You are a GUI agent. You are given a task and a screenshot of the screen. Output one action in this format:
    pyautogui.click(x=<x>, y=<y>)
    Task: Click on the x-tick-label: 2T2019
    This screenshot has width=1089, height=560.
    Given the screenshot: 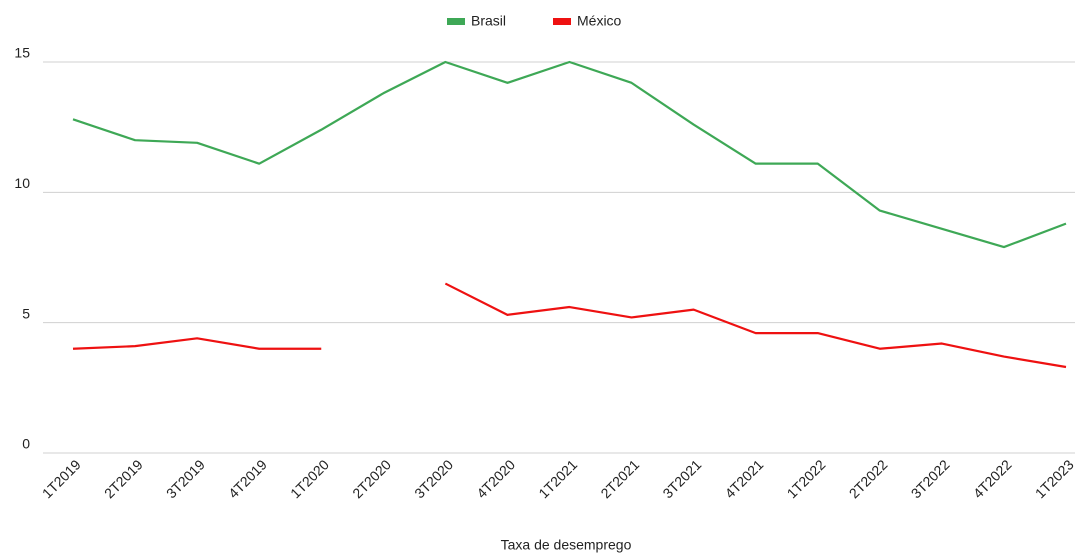 What is the action you would take?
    pyautogui.click(x=123, y=478)
    